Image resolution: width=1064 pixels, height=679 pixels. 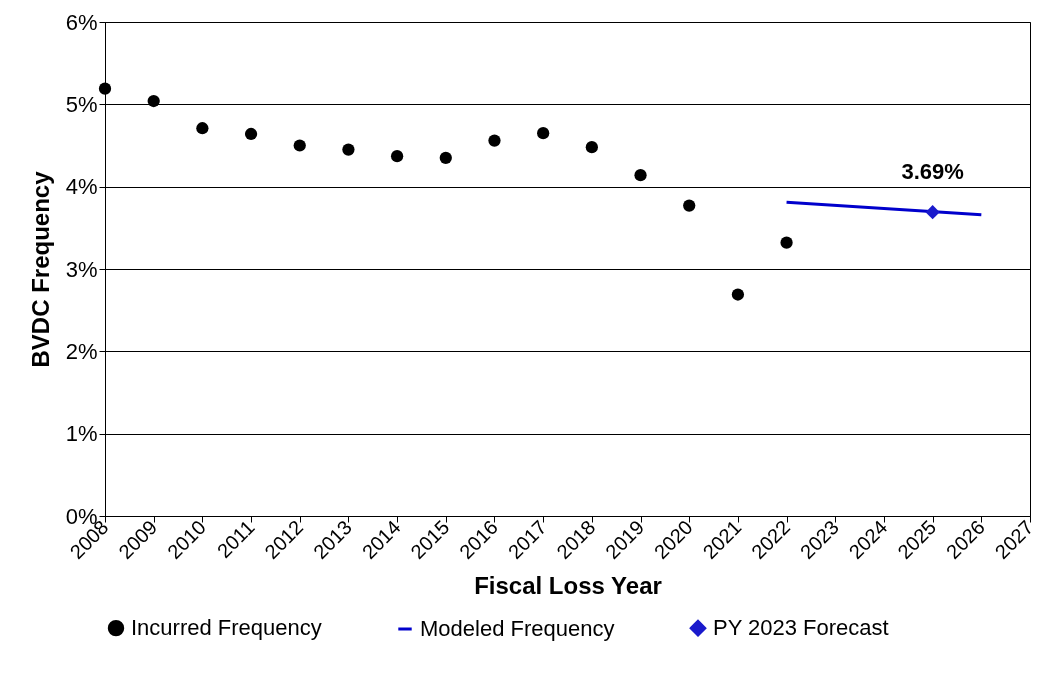 What do you see at coordinates (517, 628) in the screenshot?
I see `legend-label: Modeled Frequency` at bounding box center [517, 628].